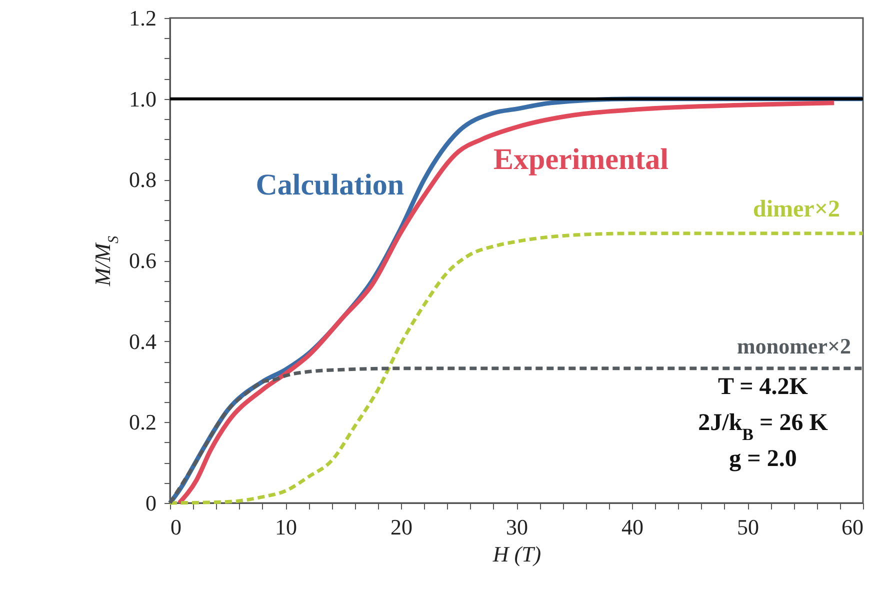  What do you see at coordinates (286, 527) in the screenshot?
I see `x-tick-label: 10` at bounding box center [286, 527].